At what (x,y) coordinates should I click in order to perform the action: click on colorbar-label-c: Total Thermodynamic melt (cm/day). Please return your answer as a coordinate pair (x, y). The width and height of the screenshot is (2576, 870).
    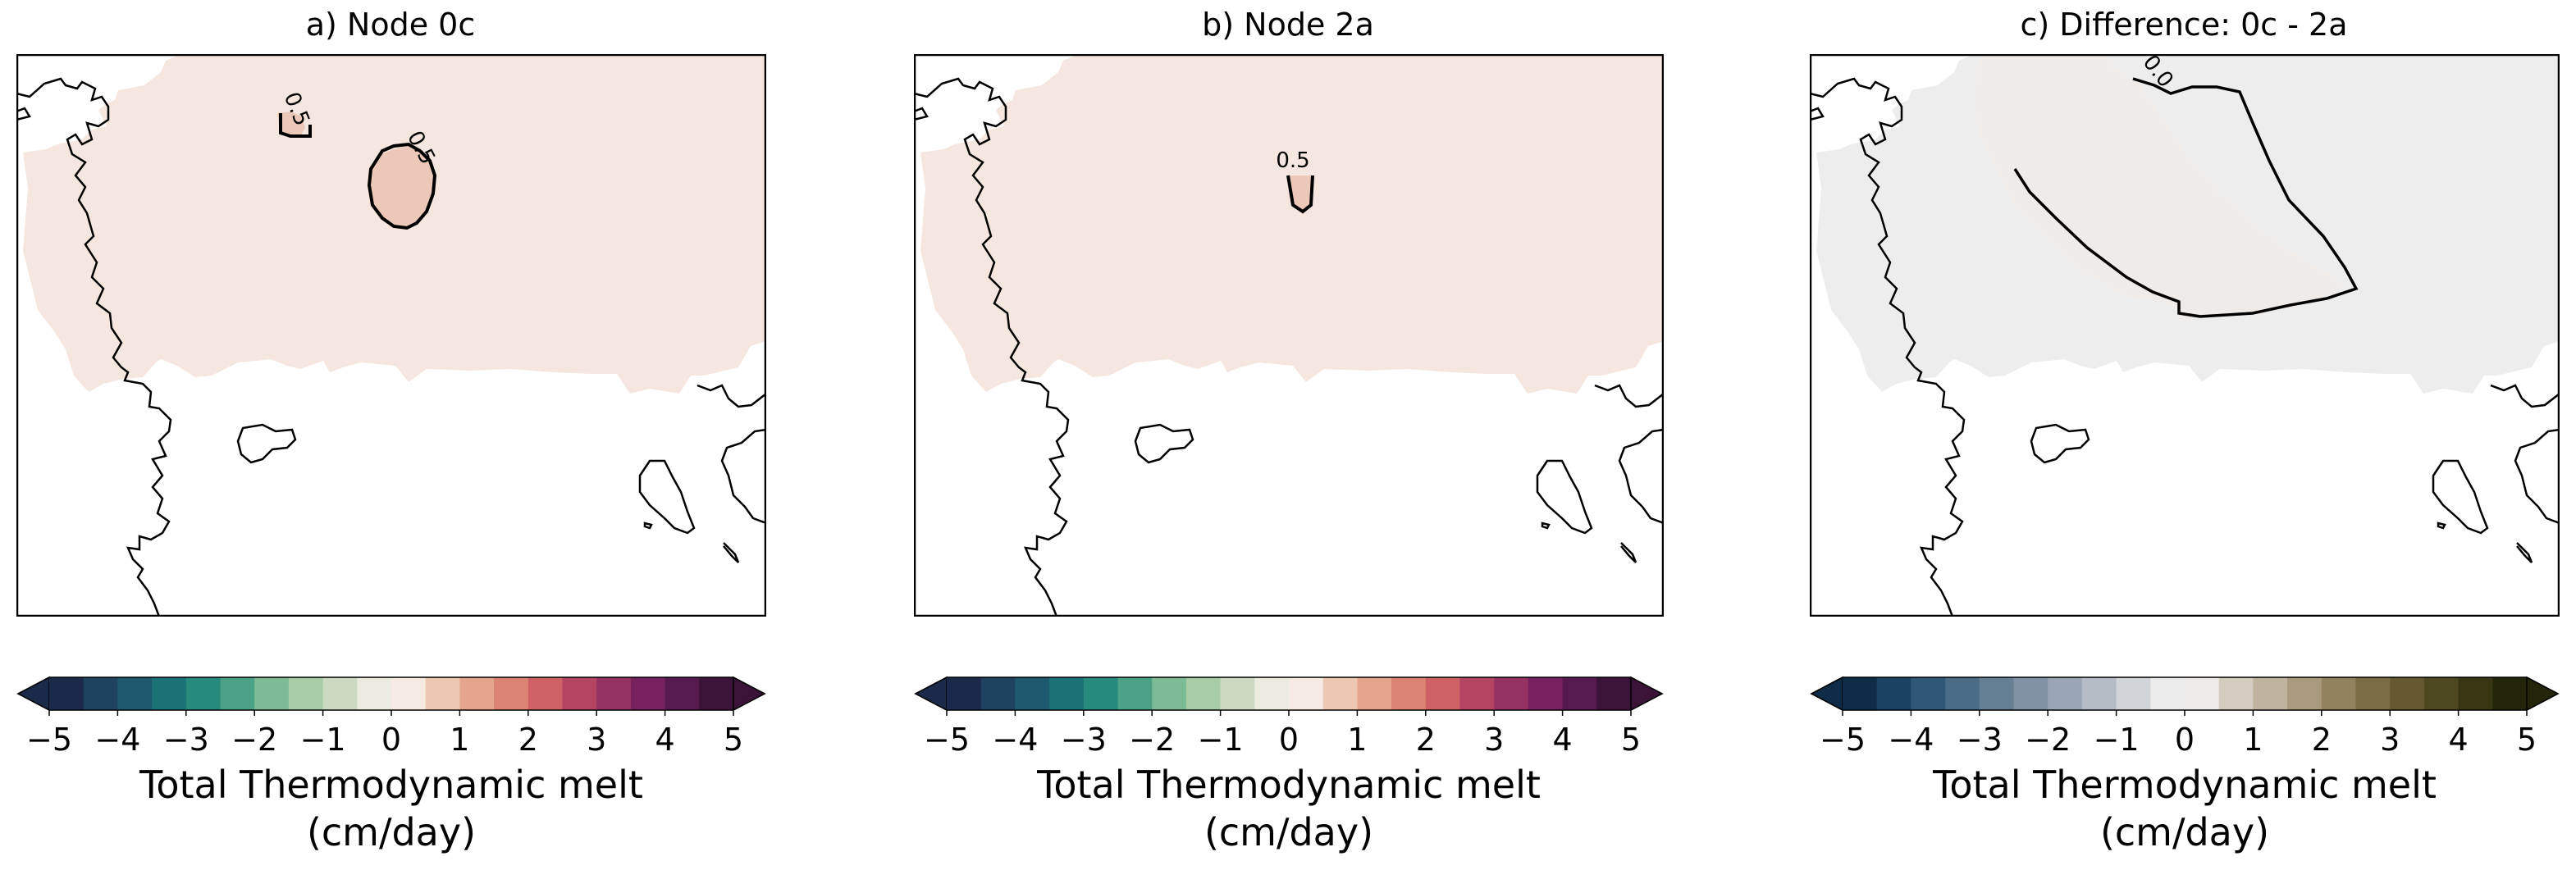
    Looking at the image, I should click on (2185, 808).